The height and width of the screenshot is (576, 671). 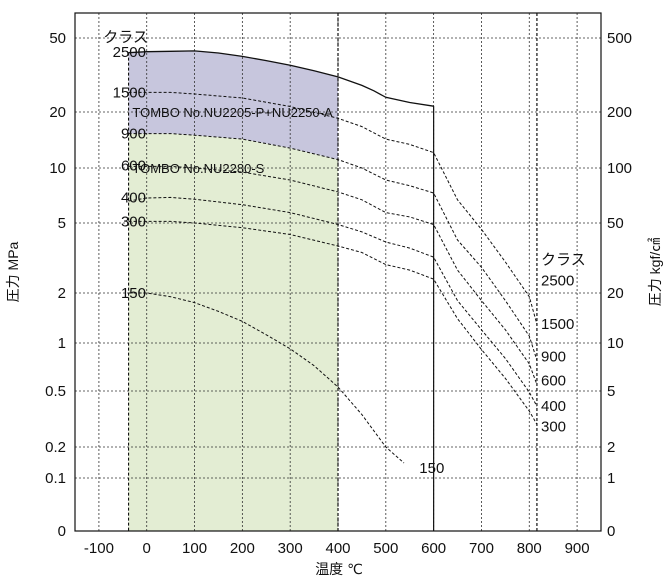 I want to click on left-class-label: 150, so click(x=133, y=293).